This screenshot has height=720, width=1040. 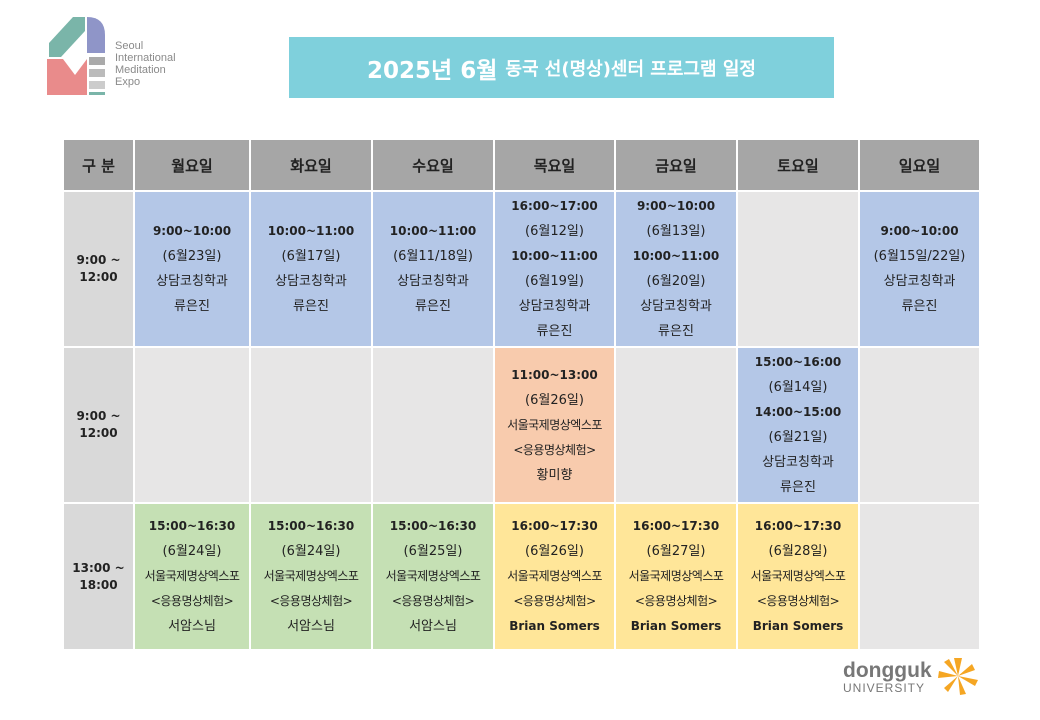 I want to click on column-header: 구 분, so click(x=98, y=165).